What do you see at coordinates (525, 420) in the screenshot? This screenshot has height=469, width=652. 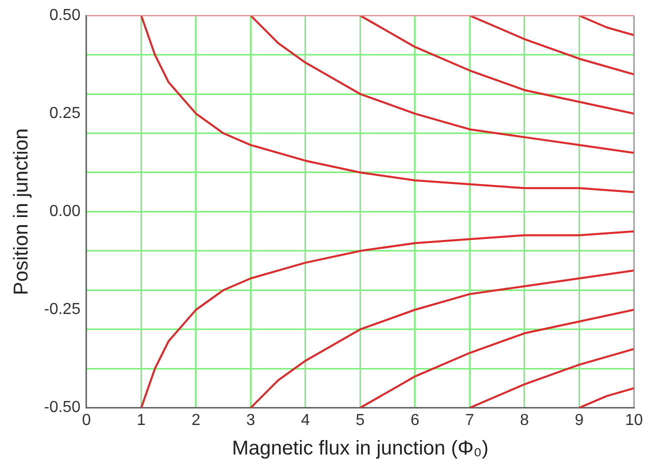 I see `x-tick-label: 8` at bounding box center [525, 420].